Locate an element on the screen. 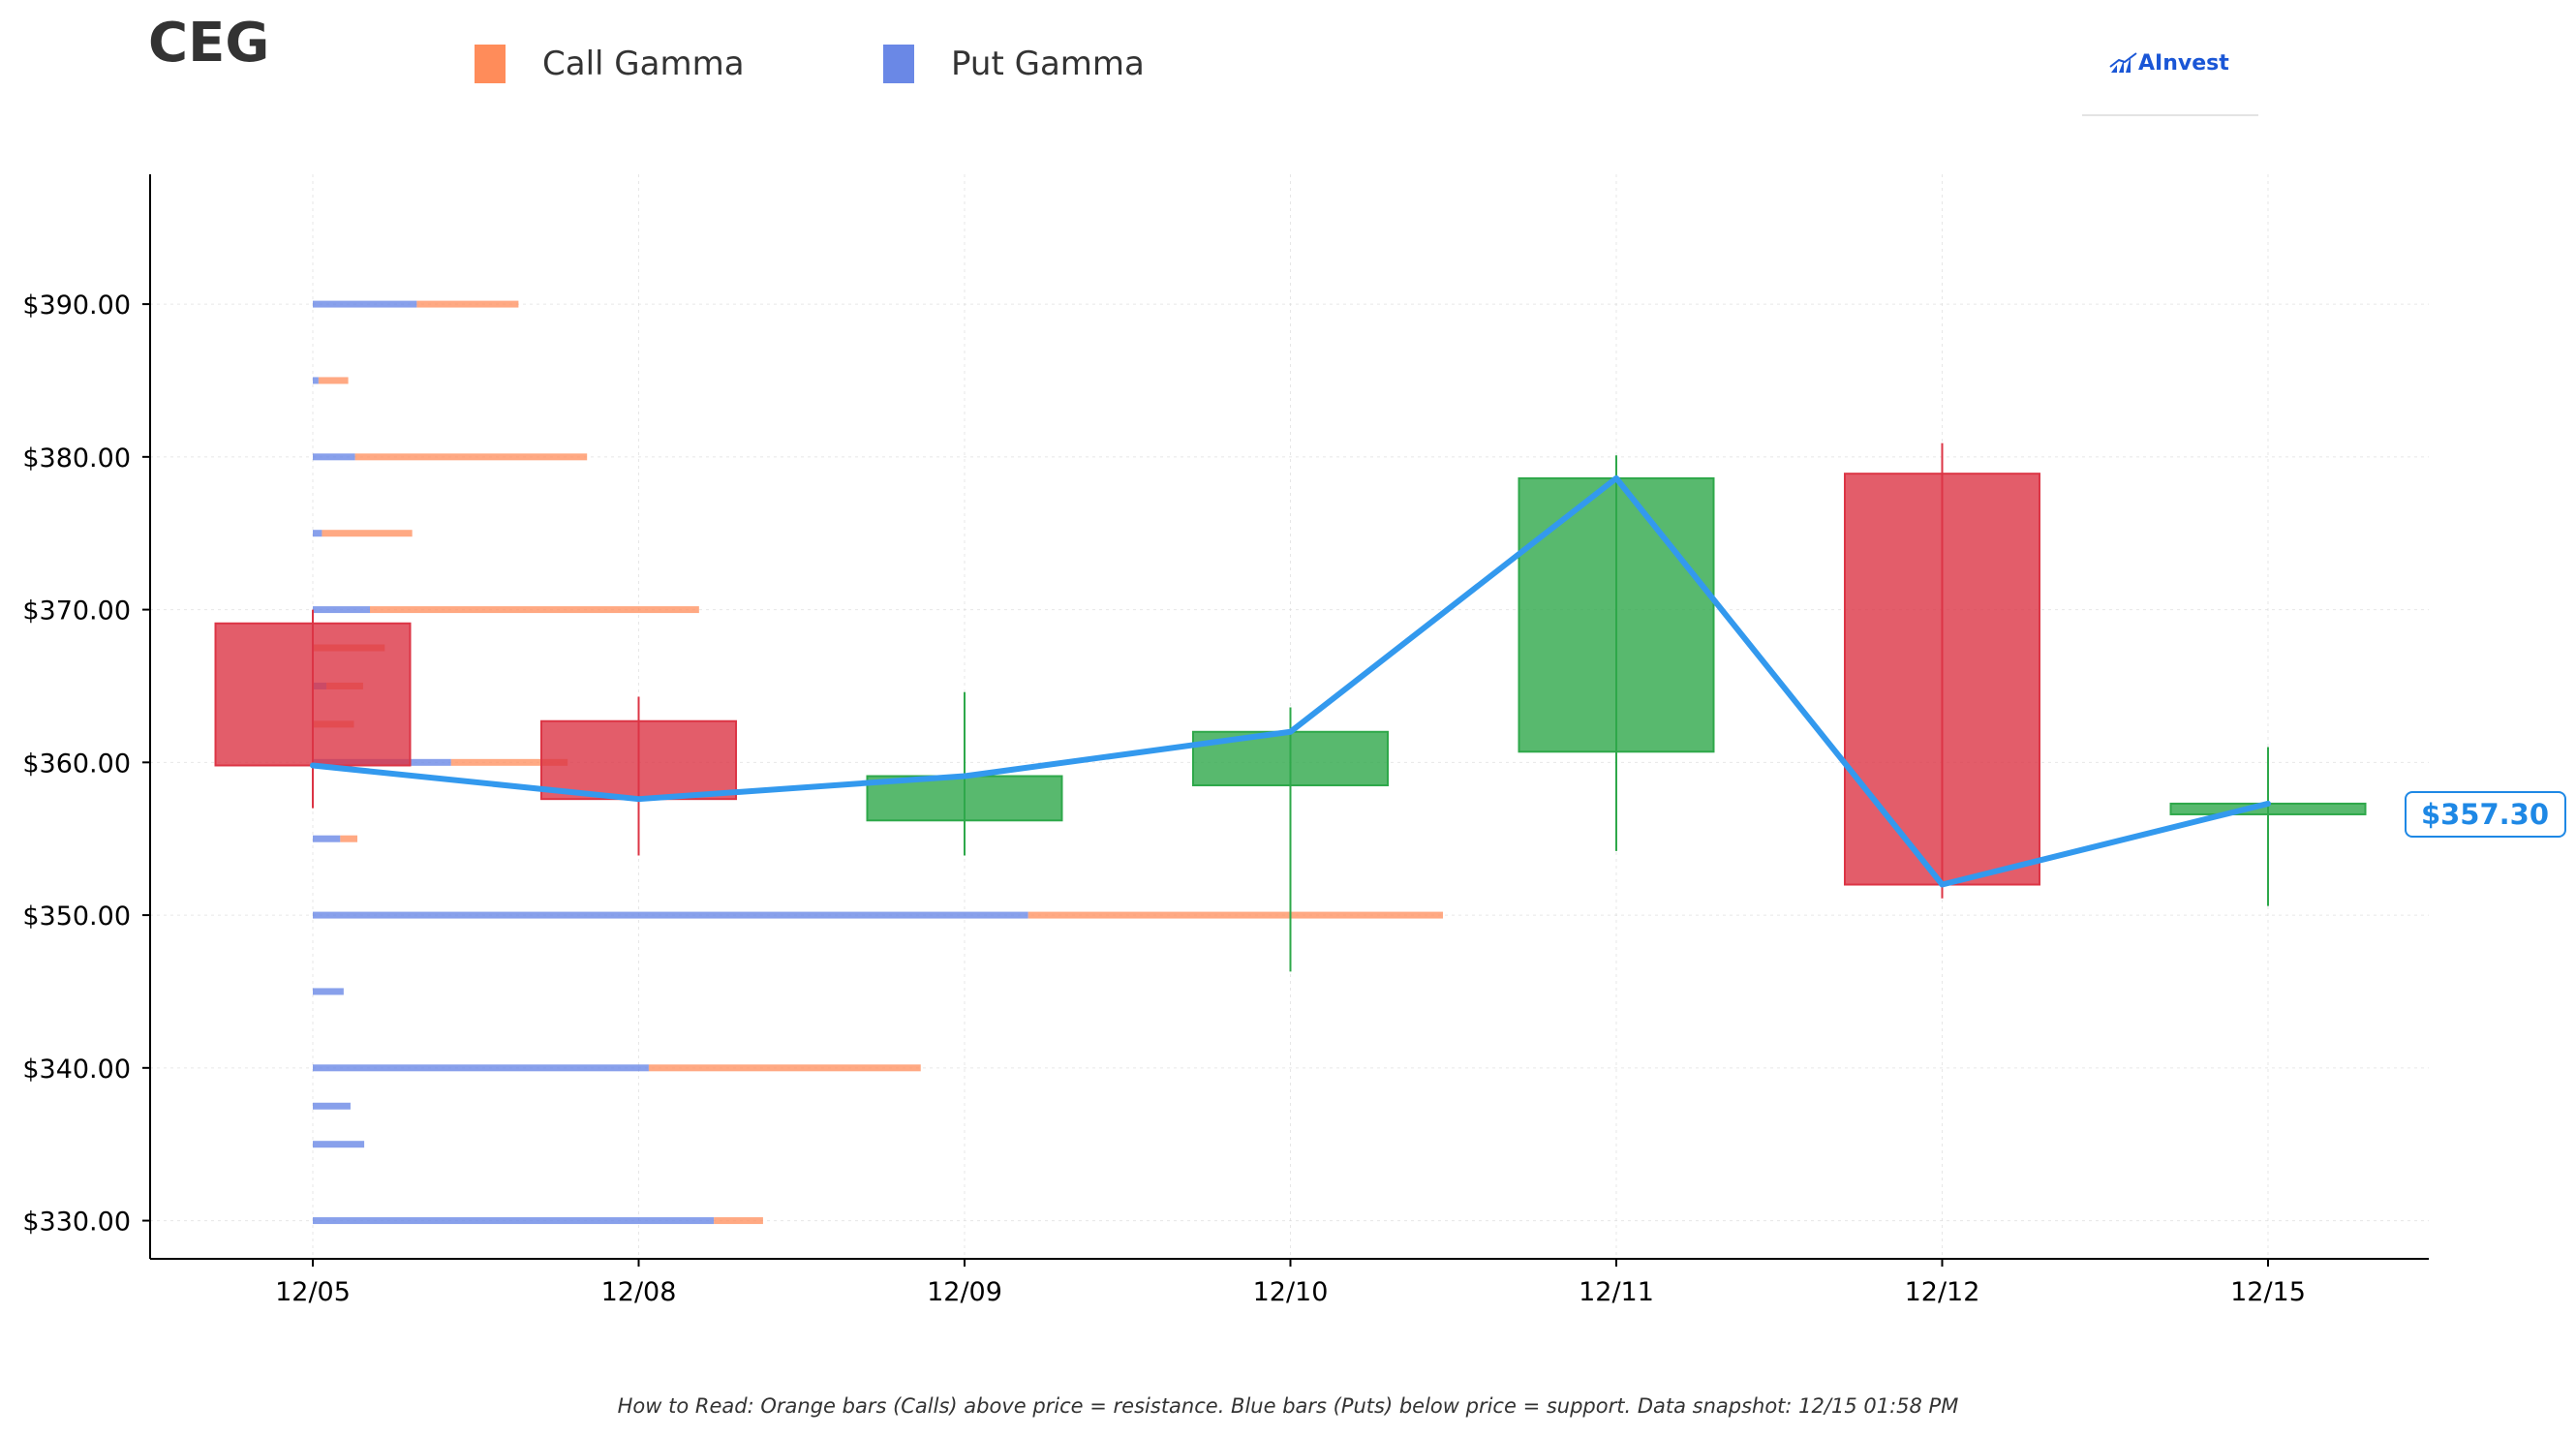 Image resolution: width=2576 pixels, height=1437 pixels. call-gamma-label: Call Gamma is located at coordinates (643, 64).